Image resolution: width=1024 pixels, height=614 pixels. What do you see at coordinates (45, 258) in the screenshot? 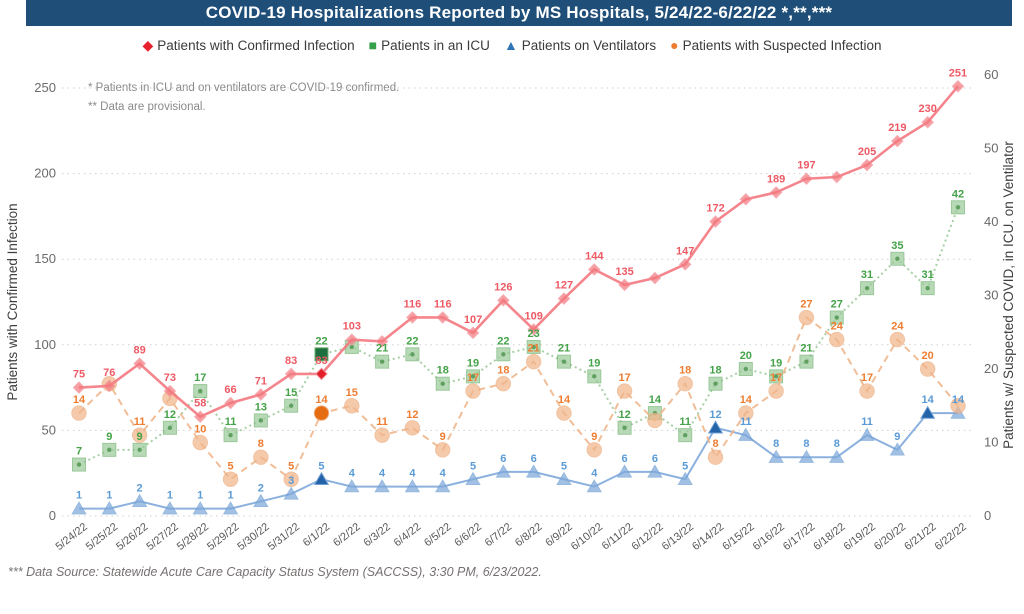
I see `left-axis-tick-label: 150` at bounding box center [45, 258].